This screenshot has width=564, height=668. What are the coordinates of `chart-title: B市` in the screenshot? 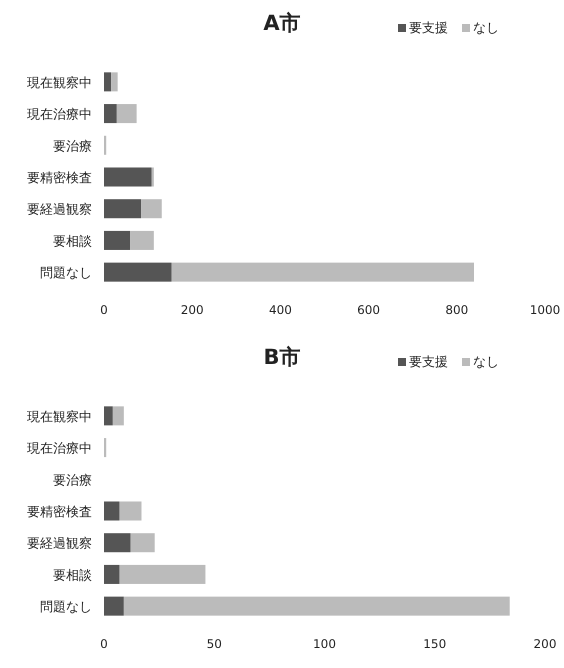 It's located at (282, 357).